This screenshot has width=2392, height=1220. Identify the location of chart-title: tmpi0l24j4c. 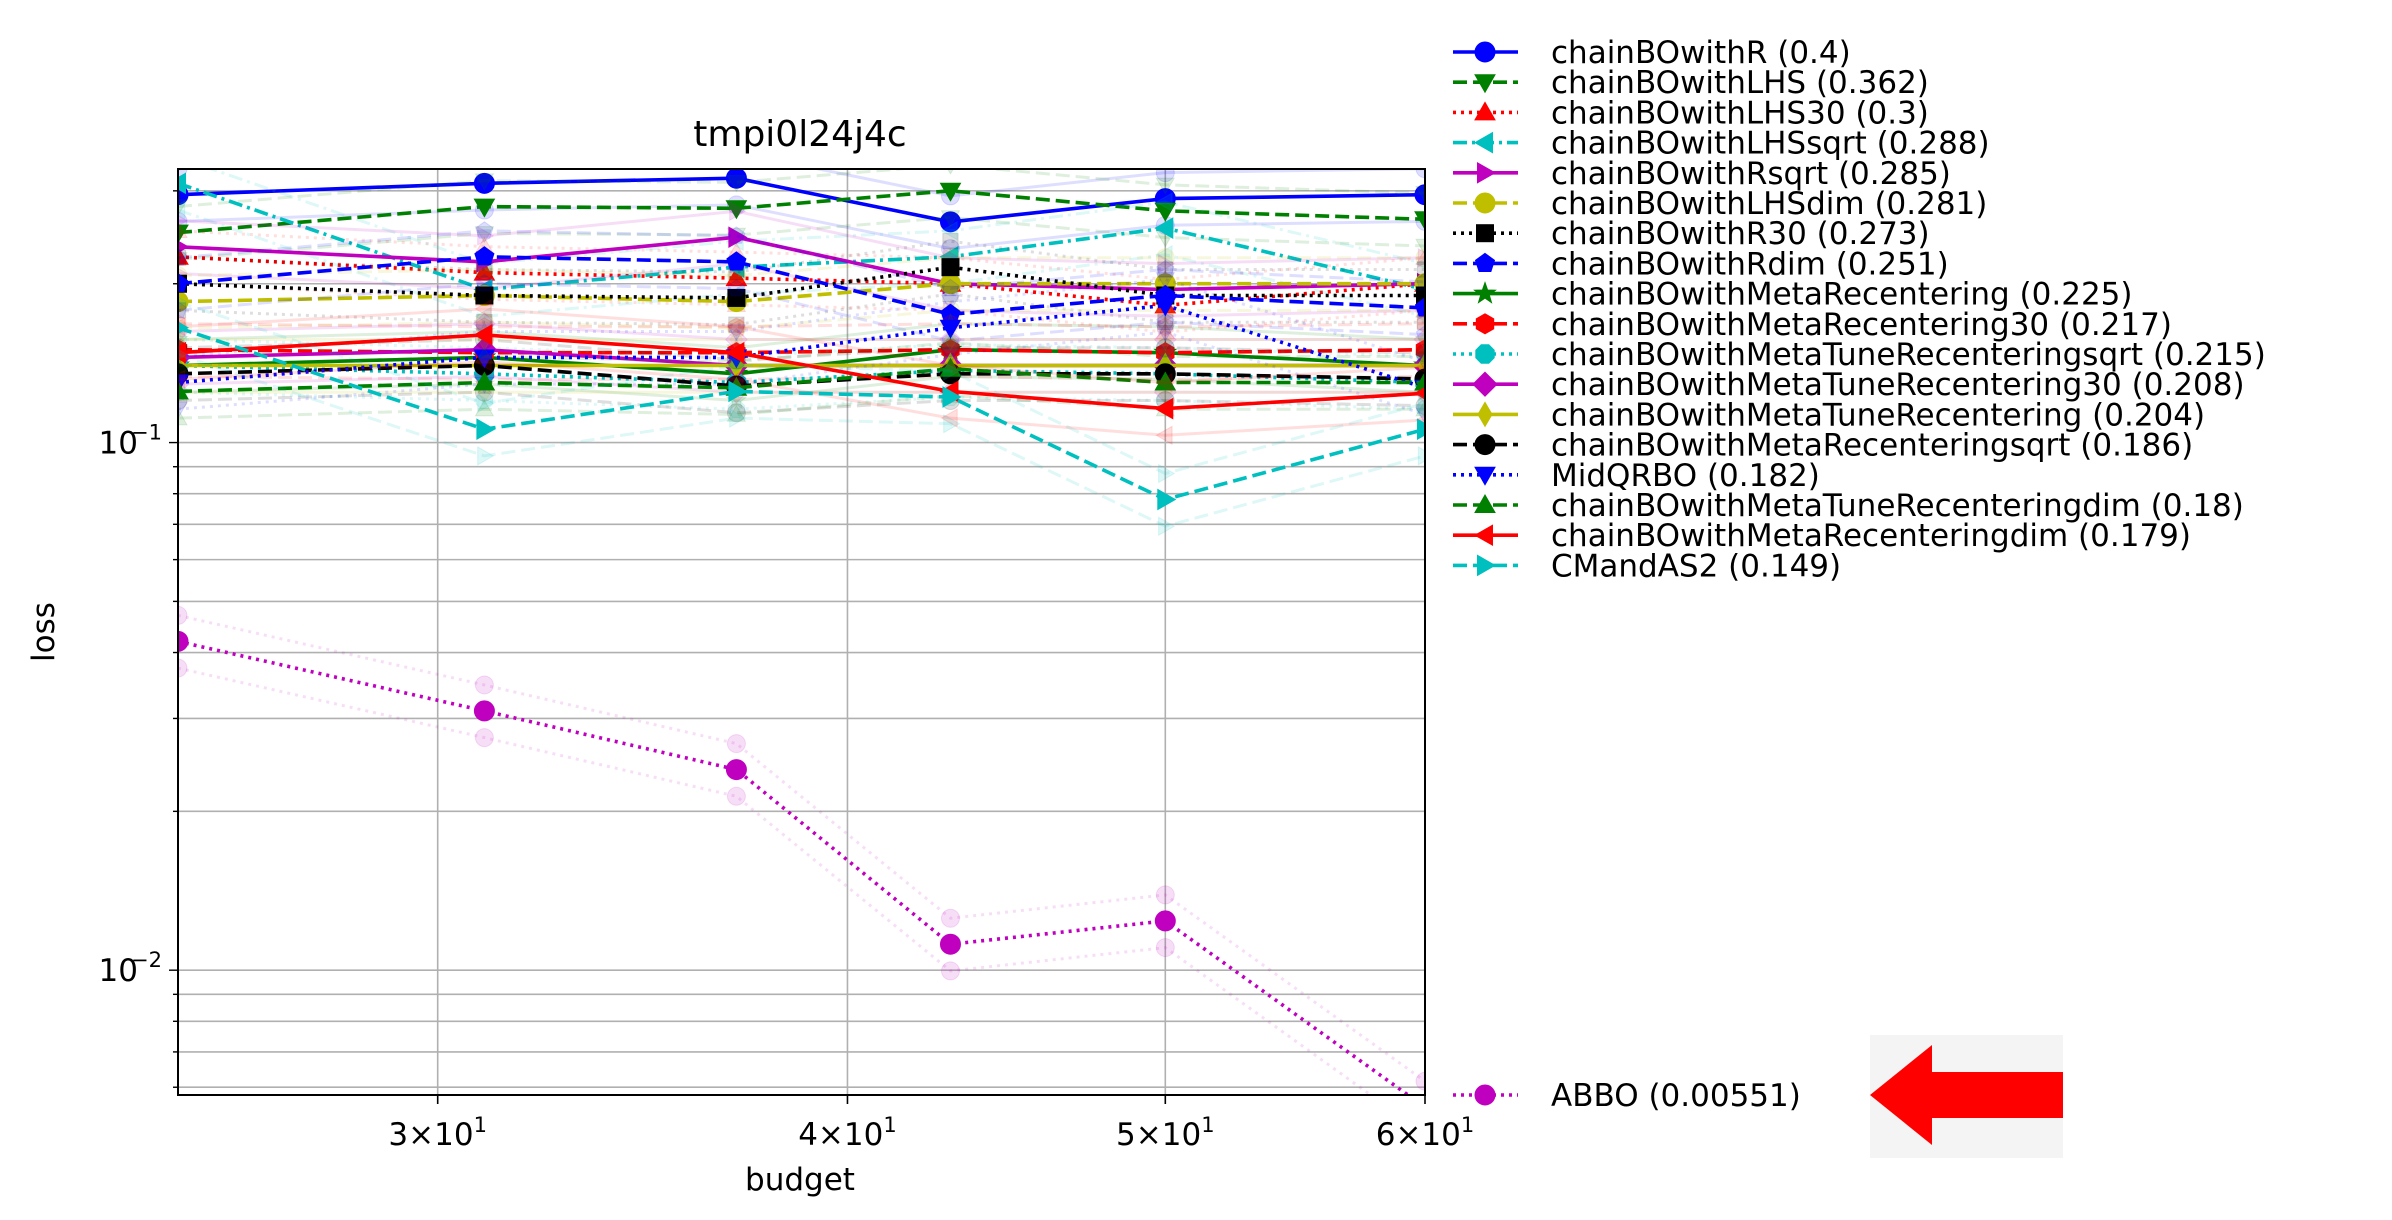
(799, 134).